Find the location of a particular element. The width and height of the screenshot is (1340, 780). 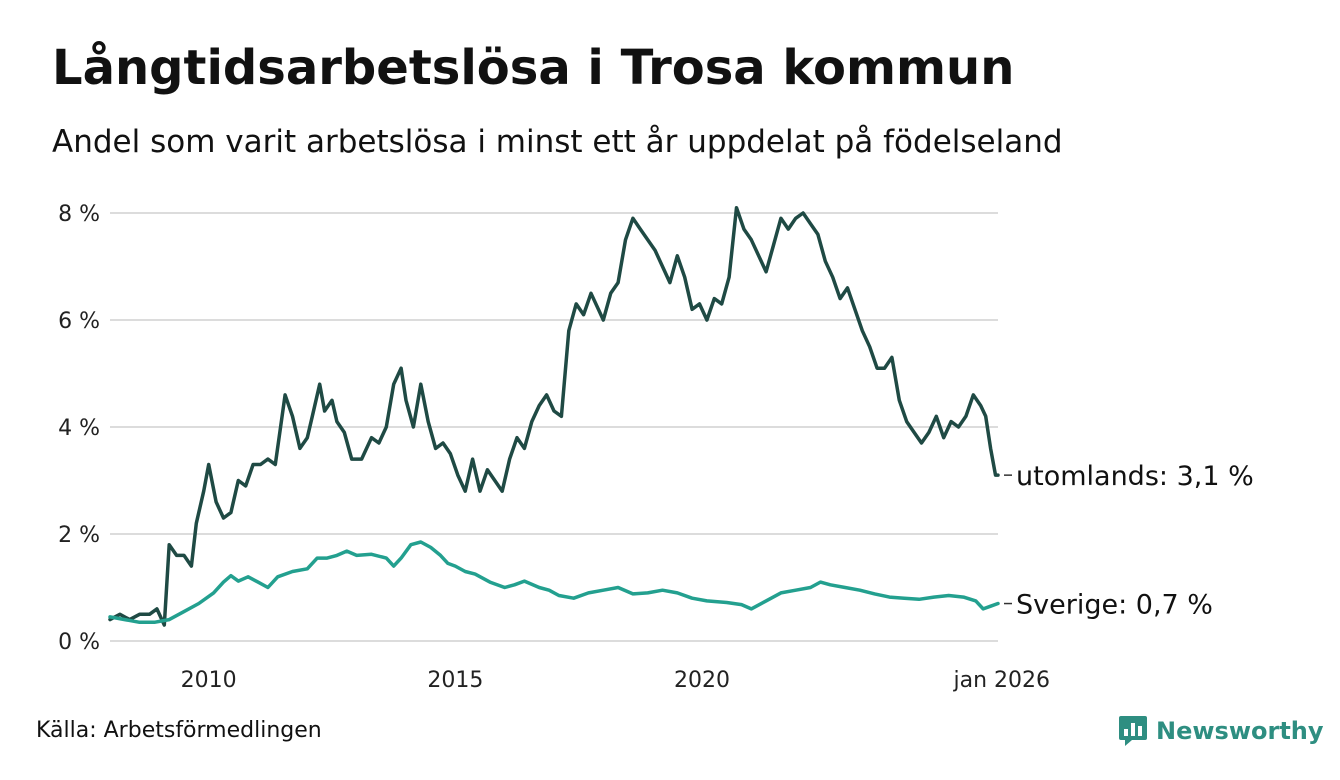

y-tick-label: 4 % is located at coordinates (79, 428).